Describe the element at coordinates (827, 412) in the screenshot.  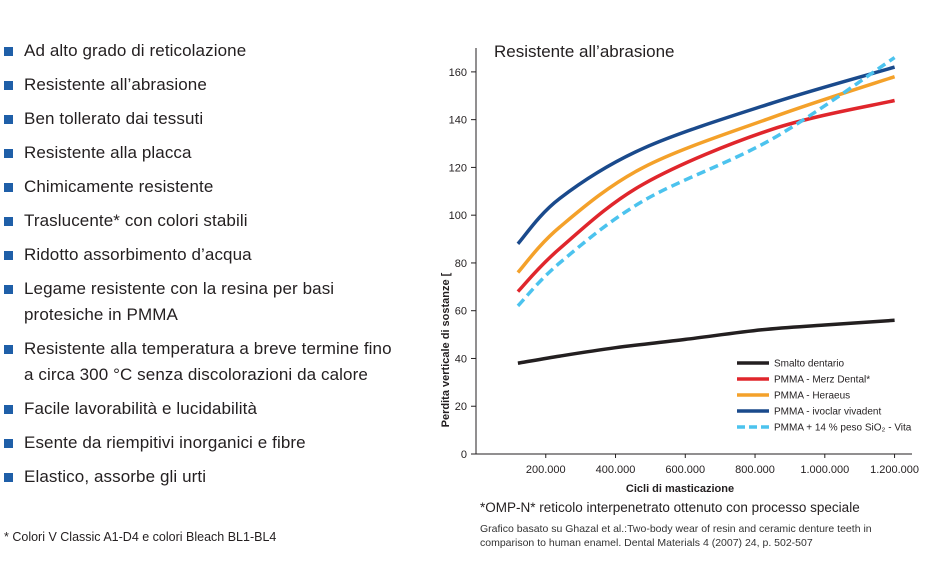
I see `legend-label: PMMA - ivoclar vivadent` at that location.